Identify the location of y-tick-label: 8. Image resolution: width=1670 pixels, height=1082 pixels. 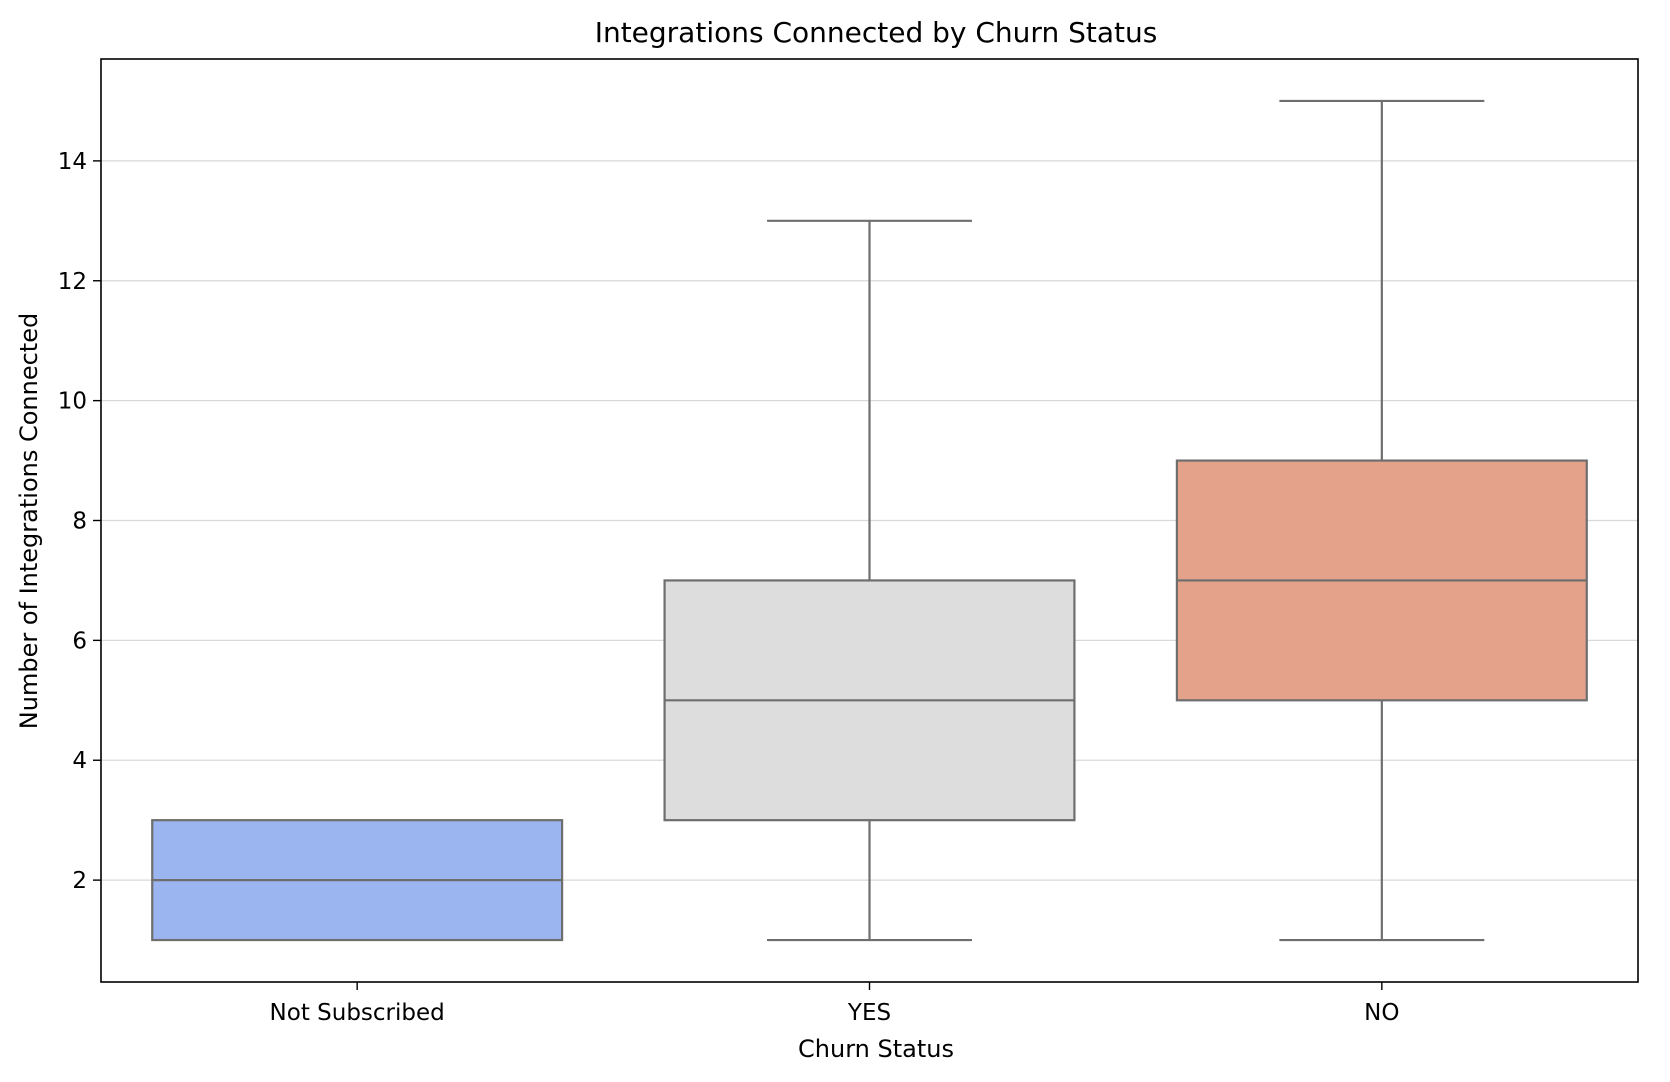
(79, 522).